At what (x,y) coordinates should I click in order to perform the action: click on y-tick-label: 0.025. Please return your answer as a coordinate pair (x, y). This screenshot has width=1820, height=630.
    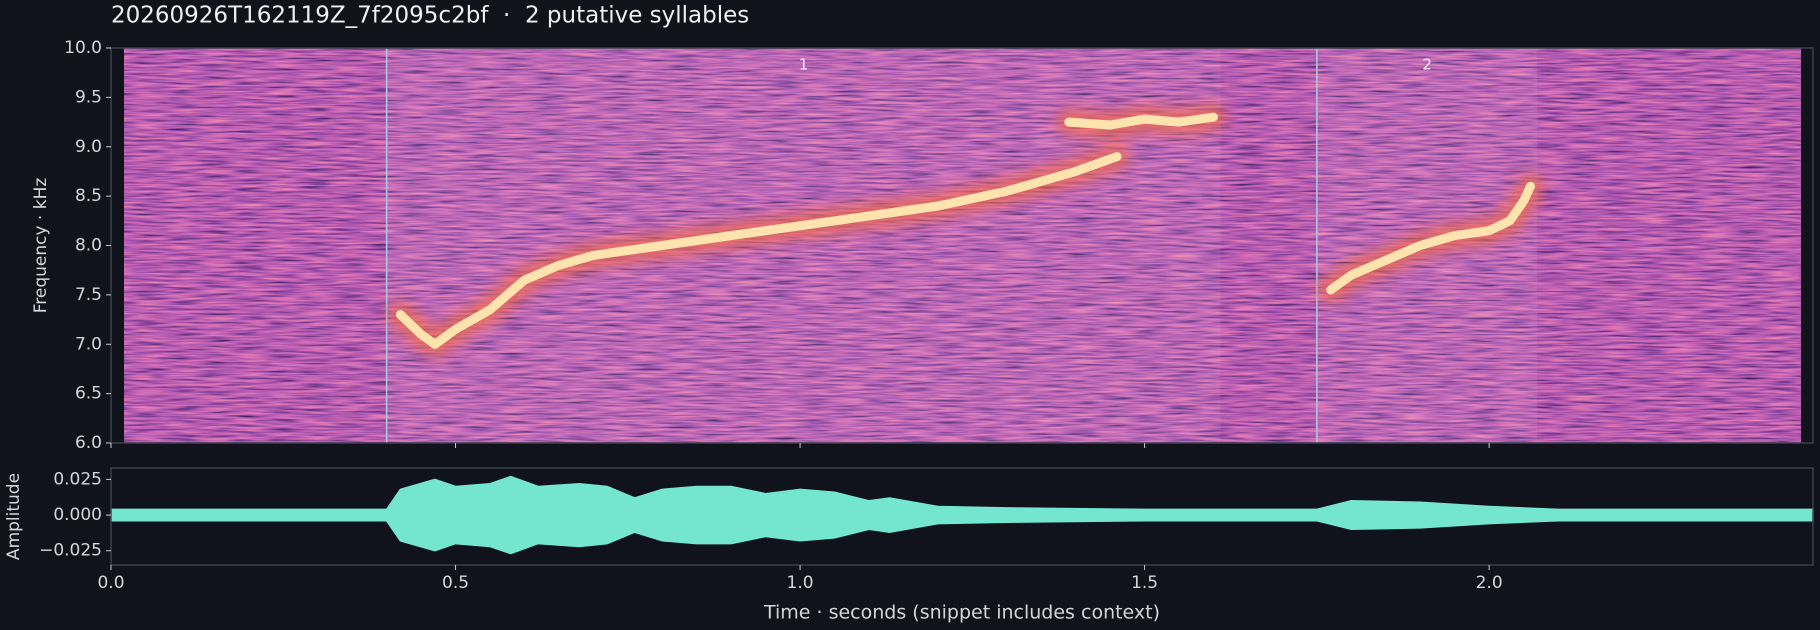
    Looking at the image, I should click on (77, 479).